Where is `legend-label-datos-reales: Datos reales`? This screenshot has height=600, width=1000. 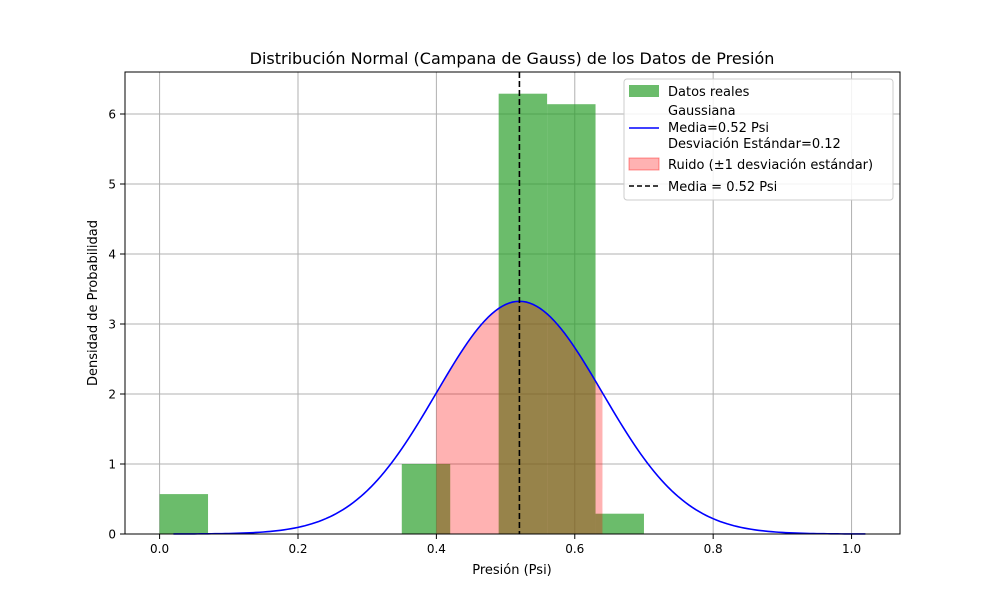 legend-label-datos-reales: Datos reales is located at coordinates (709, 92).